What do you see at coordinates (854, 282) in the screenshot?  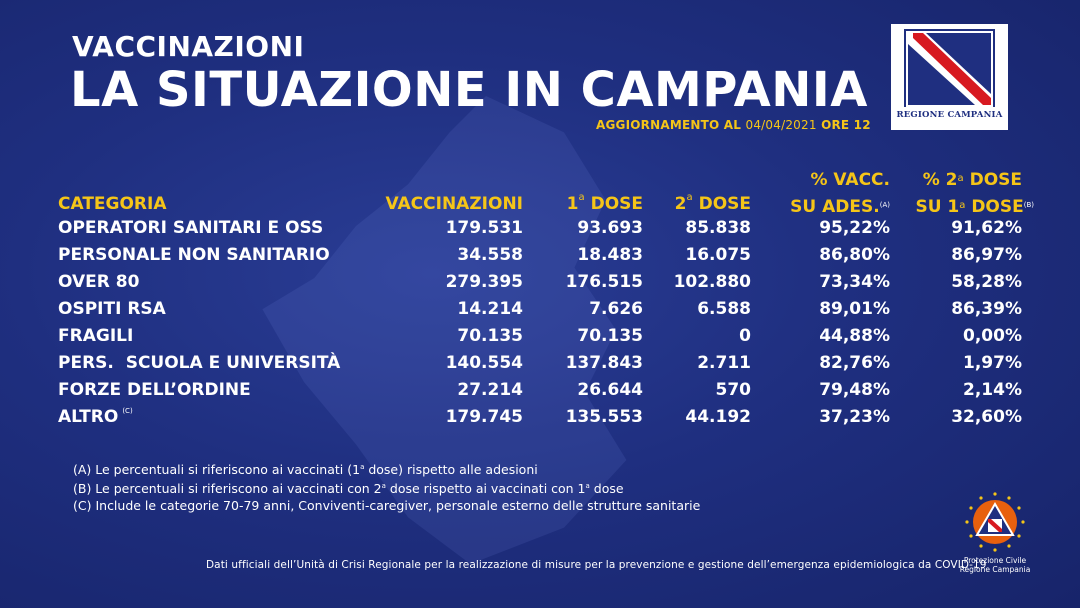 I see `cell-perc-vacc: 73,34%` at bounding box center [854, 282].